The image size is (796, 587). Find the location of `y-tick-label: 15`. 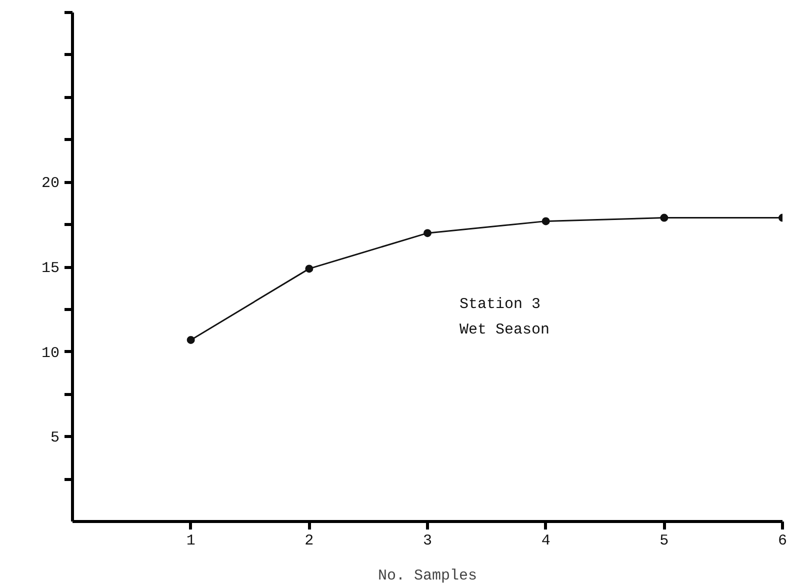

y-tick-label: 15 is located at coordinates (50, 268).